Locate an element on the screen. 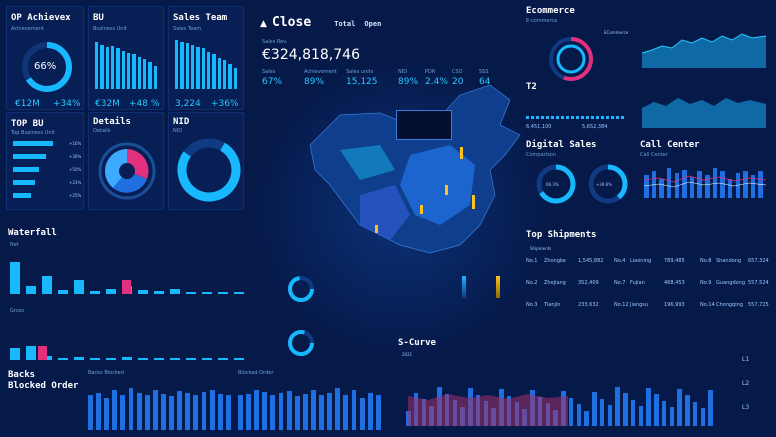 The height and width of the screenshot is (437, 776). sales-rev-label: Sales Rev. is located at coordinates (275, 42).